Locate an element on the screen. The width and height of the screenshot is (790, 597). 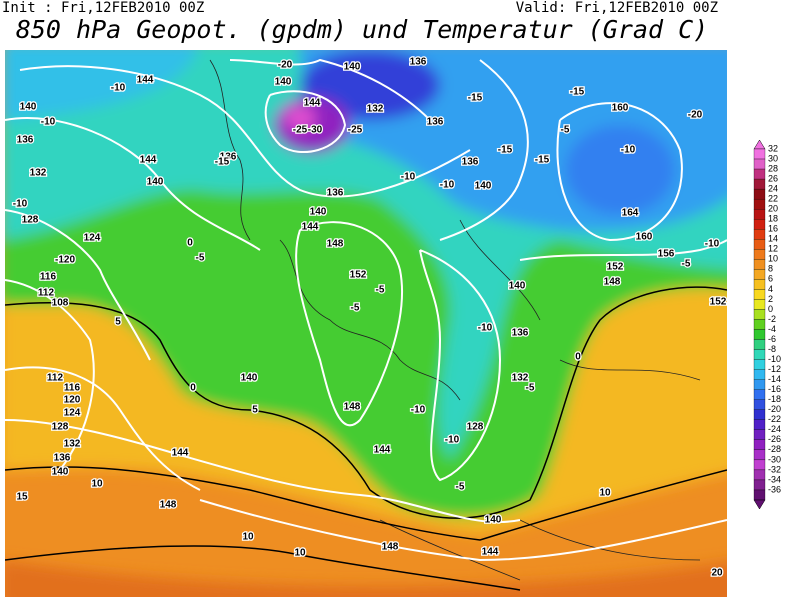
legend-label: 6 is located at coordinates (770, 279).